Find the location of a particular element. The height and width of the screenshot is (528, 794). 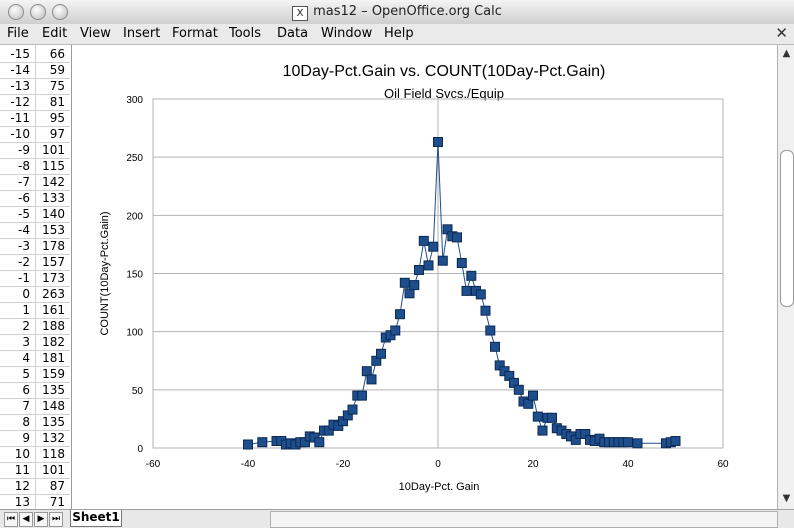

cell-x: -13 is located at coordinates (20, 86).